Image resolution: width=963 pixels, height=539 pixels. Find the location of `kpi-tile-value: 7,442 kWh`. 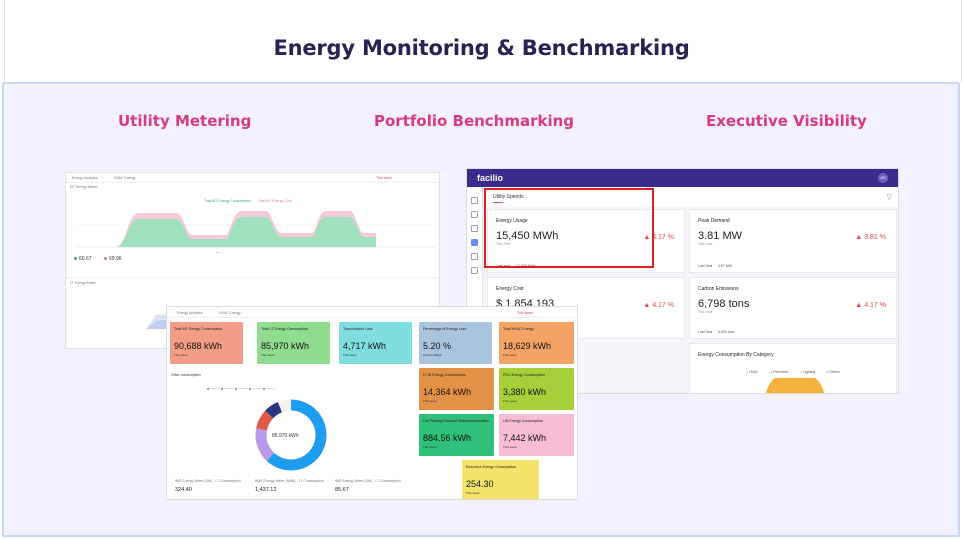

kpi-tile-value: 7,442 kWh is located at coordinates (525, 438).